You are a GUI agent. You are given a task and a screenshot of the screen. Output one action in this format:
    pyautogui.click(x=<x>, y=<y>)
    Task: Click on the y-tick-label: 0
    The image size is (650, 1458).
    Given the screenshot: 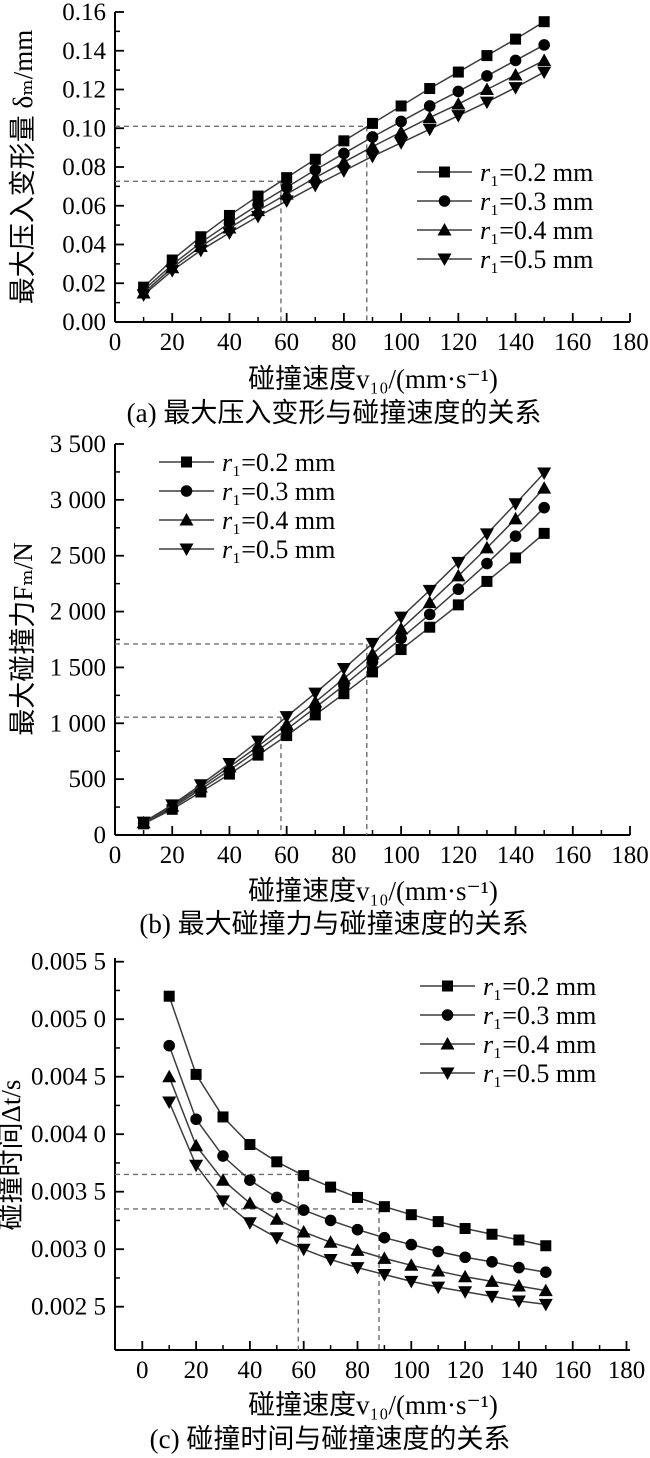 What is the action you would take?
    pyautogui.click(x=100, y=835)
    